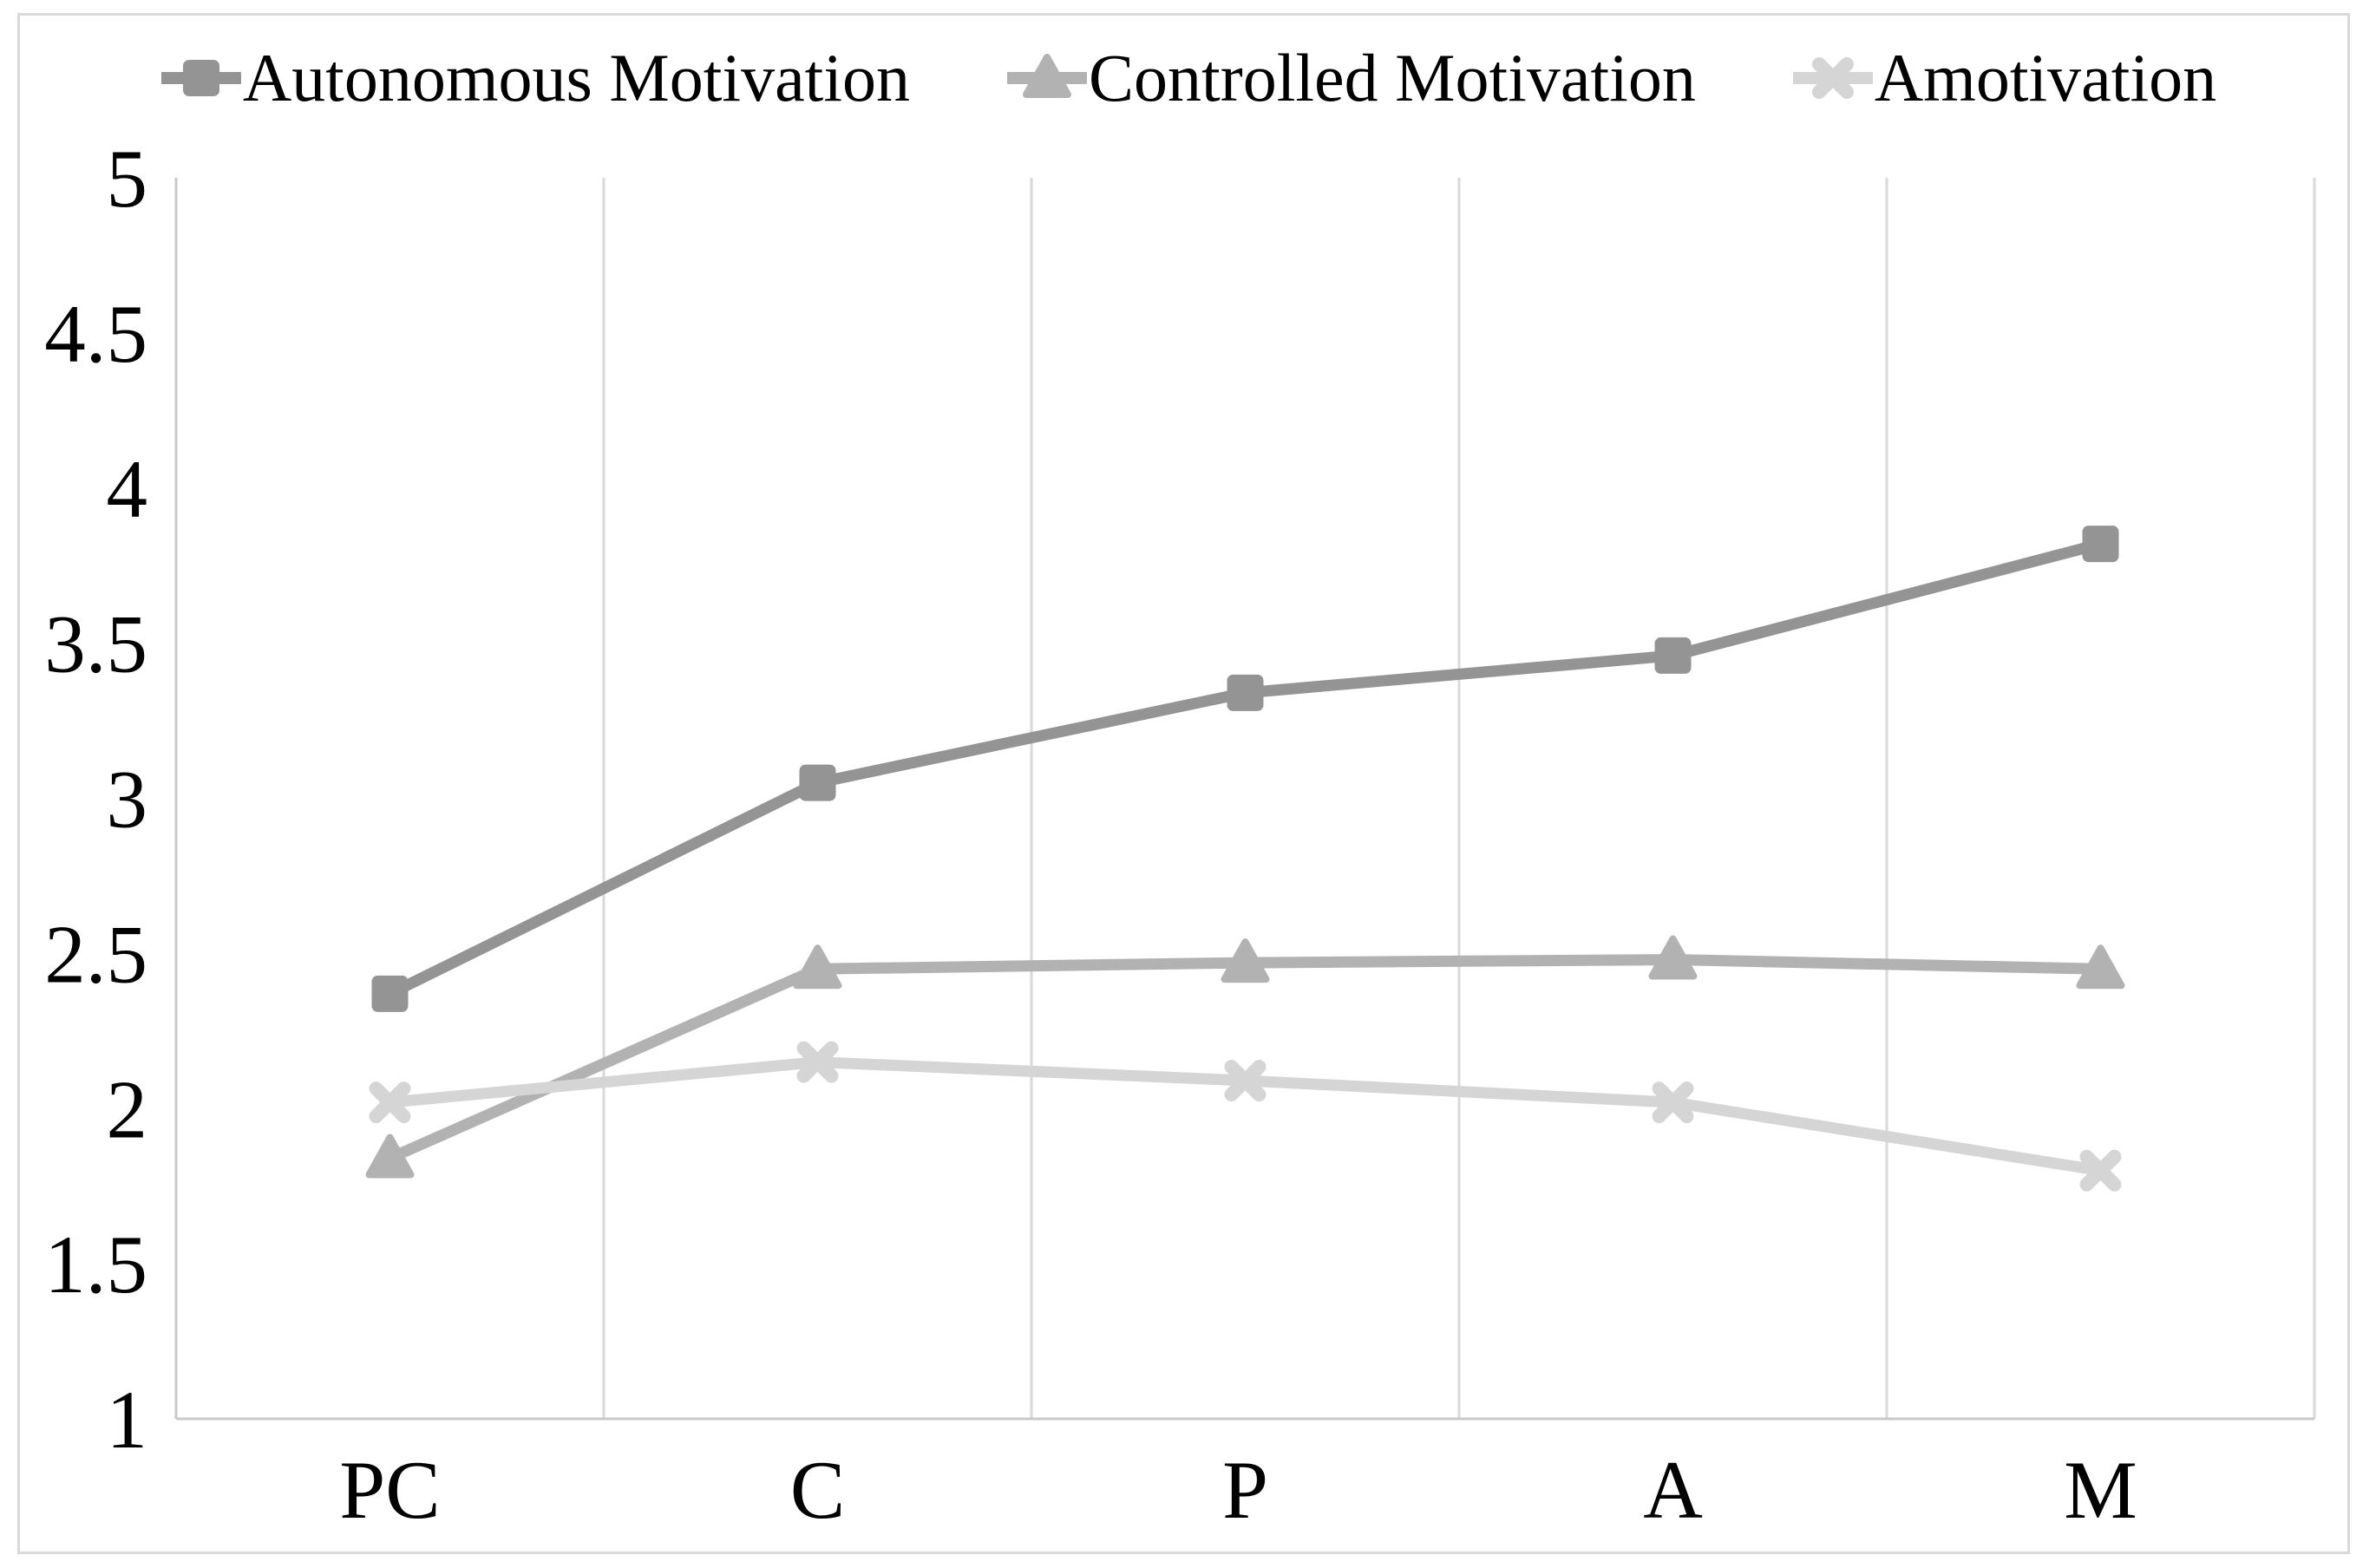 This screenshot has width=2376, height=1568. What do you see at coordinates (127, 1420) in the screenshot?
I see `y-tick-label: 1` at bounding box center [127, 1420].